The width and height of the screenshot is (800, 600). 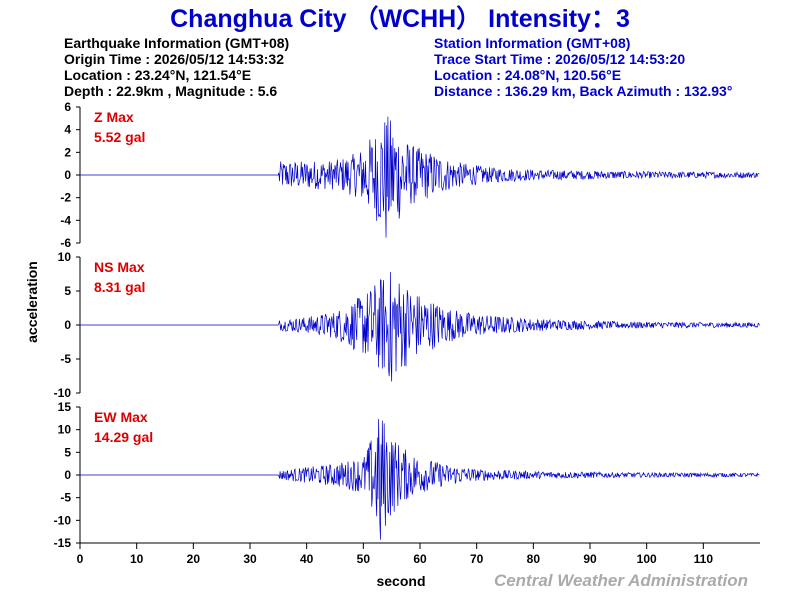 I want to click on x-tick-label: 30, so click(x=250, y=559).